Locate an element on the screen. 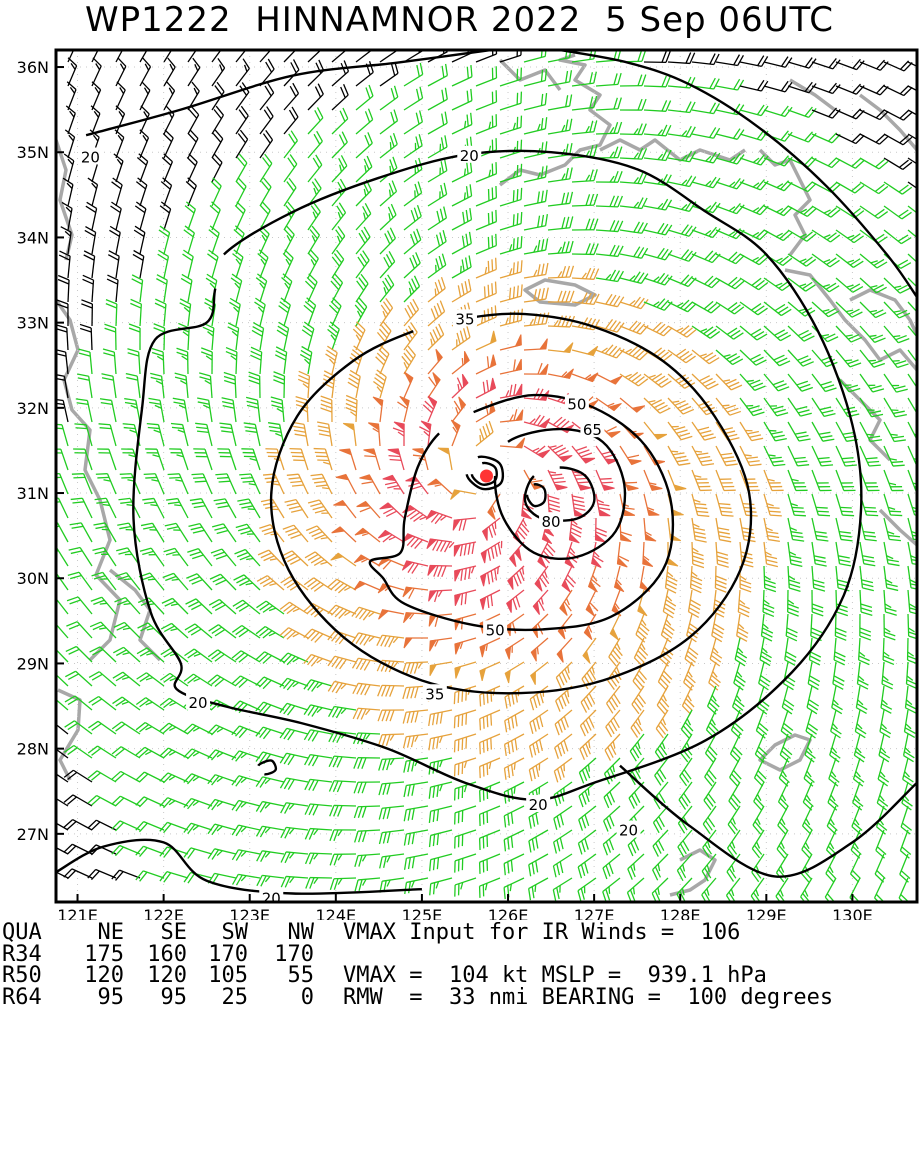 The image size is (919, 1160). col-ne: NE is located at coordinates (98, 933).